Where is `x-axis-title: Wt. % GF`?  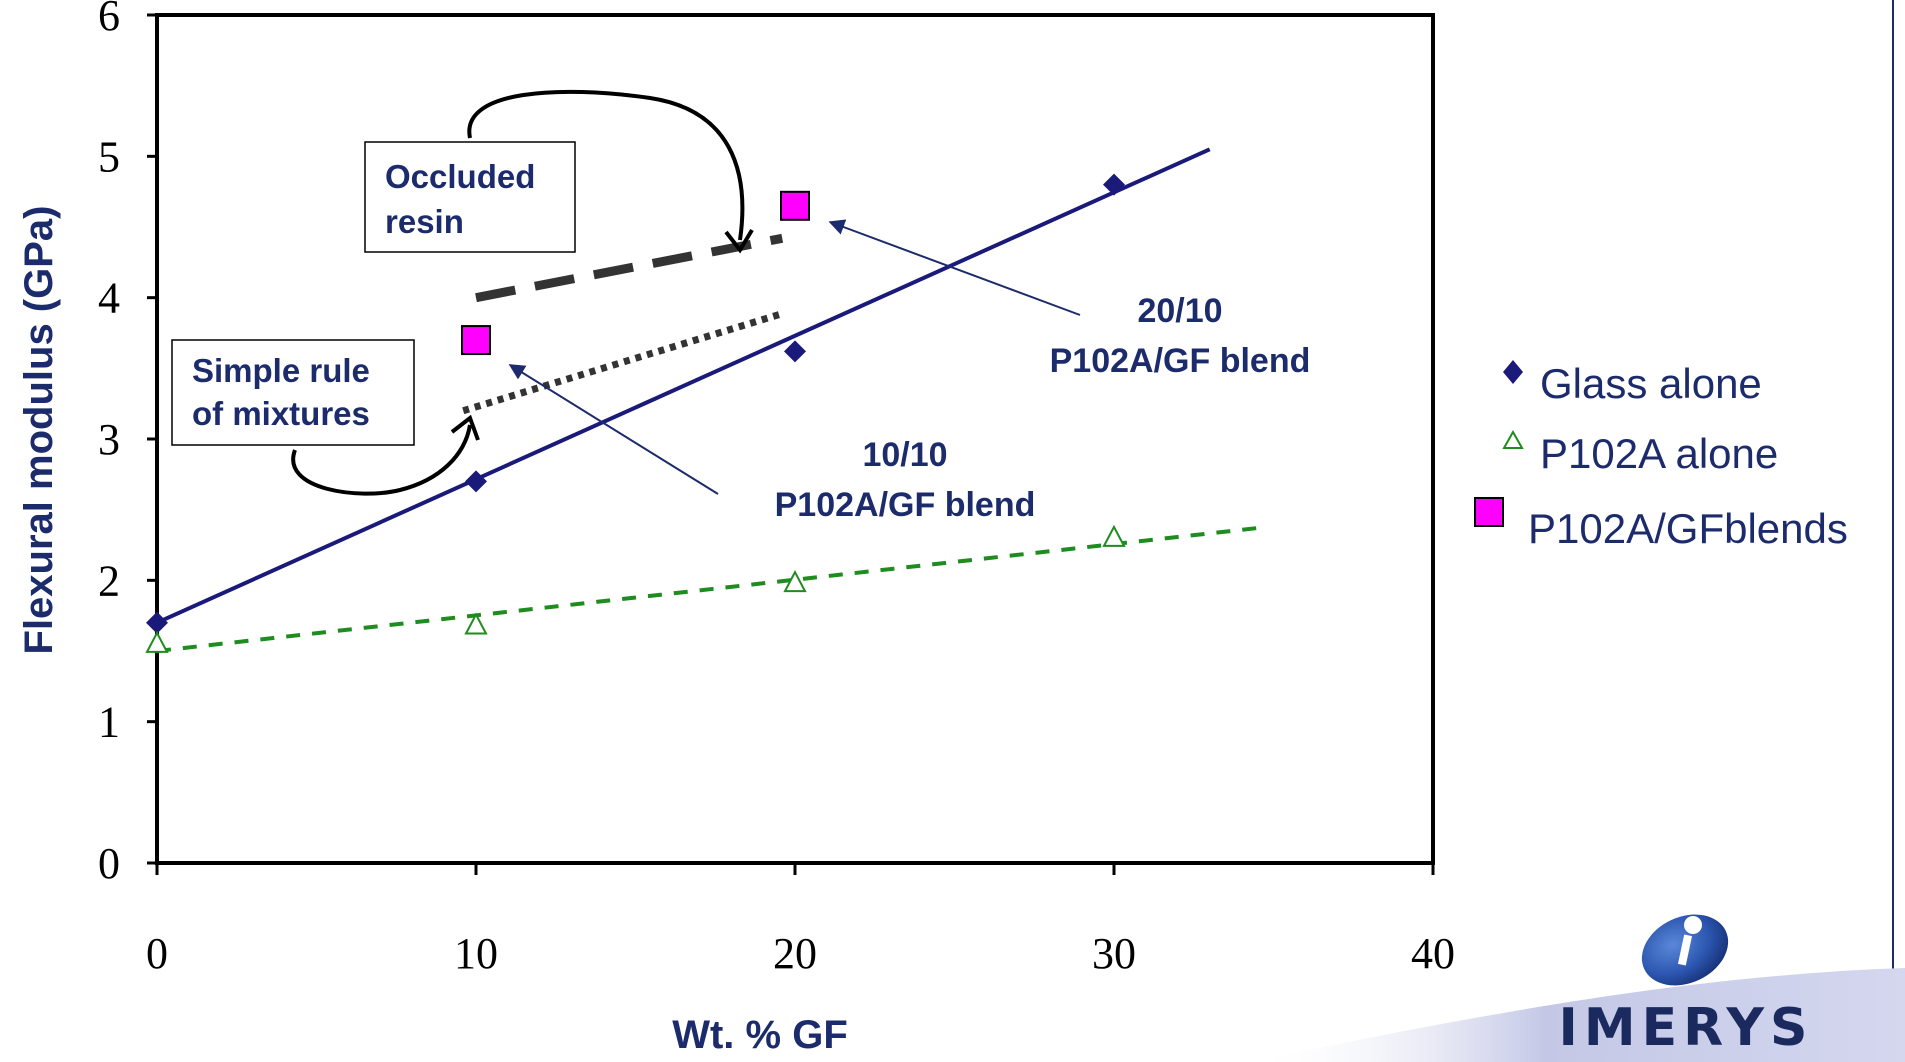 x-axis-title: Wt. % GF is located at coordinates (760, 1035).